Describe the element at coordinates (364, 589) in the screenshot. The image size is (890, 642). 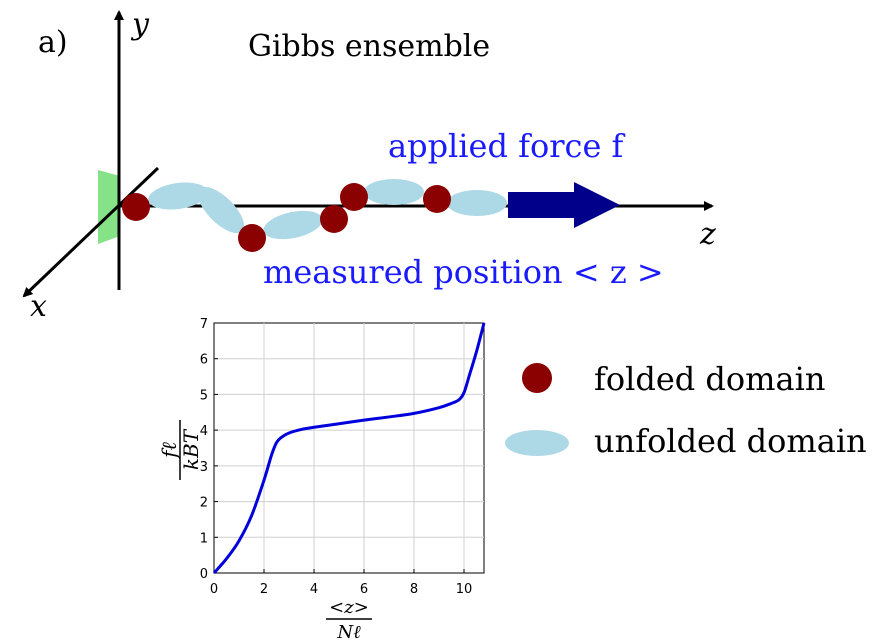
I see `x-tick-label: 6` at that location.